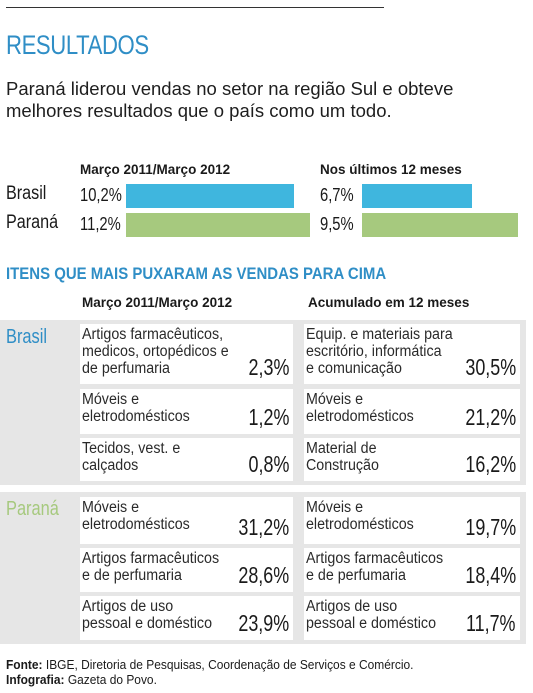  I want to click on item-cell-0-1-2: Material de Construção 16,2%, so click(412, 459).